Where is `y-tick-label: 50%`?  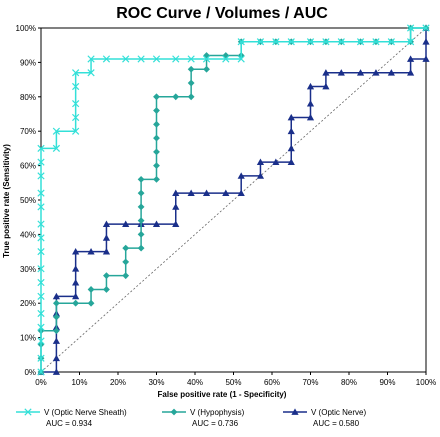
y-tick-label: 50% is located at coordinates (28, 200).